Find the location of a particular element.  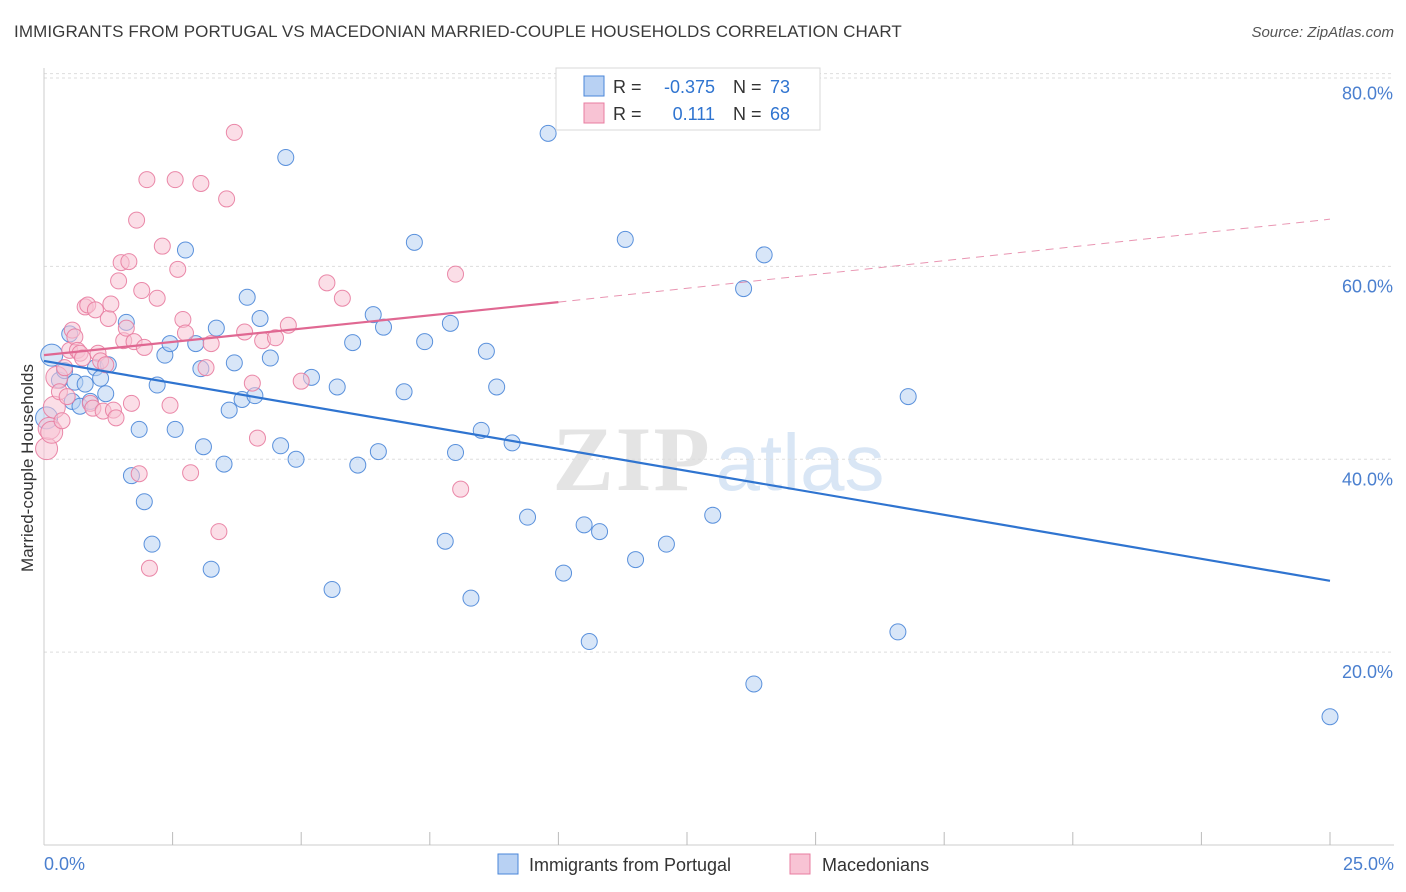

legend-swatch-macedonians is located at coordinates (800, 864).